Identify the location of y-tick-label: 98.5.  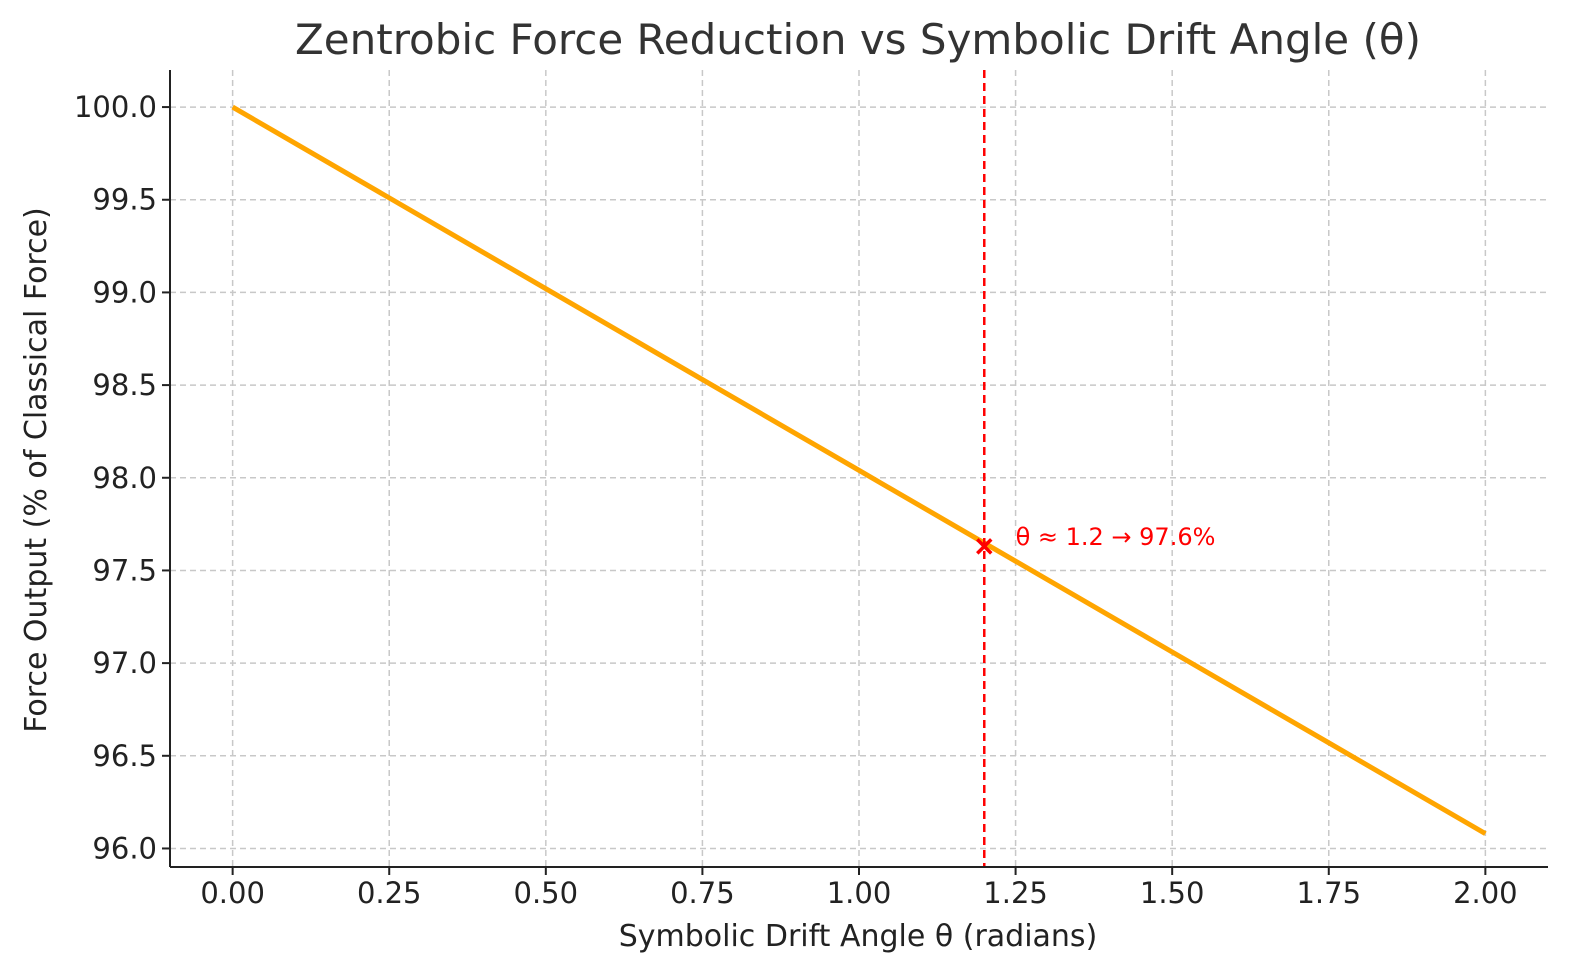
(124, 385).